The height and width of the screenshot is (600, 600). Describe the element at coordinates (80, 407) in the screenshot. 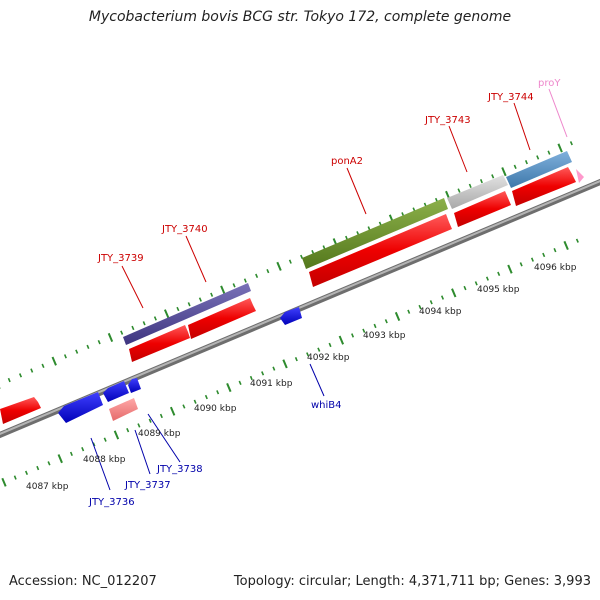

I see `cds-feature-jty3736` at that location.